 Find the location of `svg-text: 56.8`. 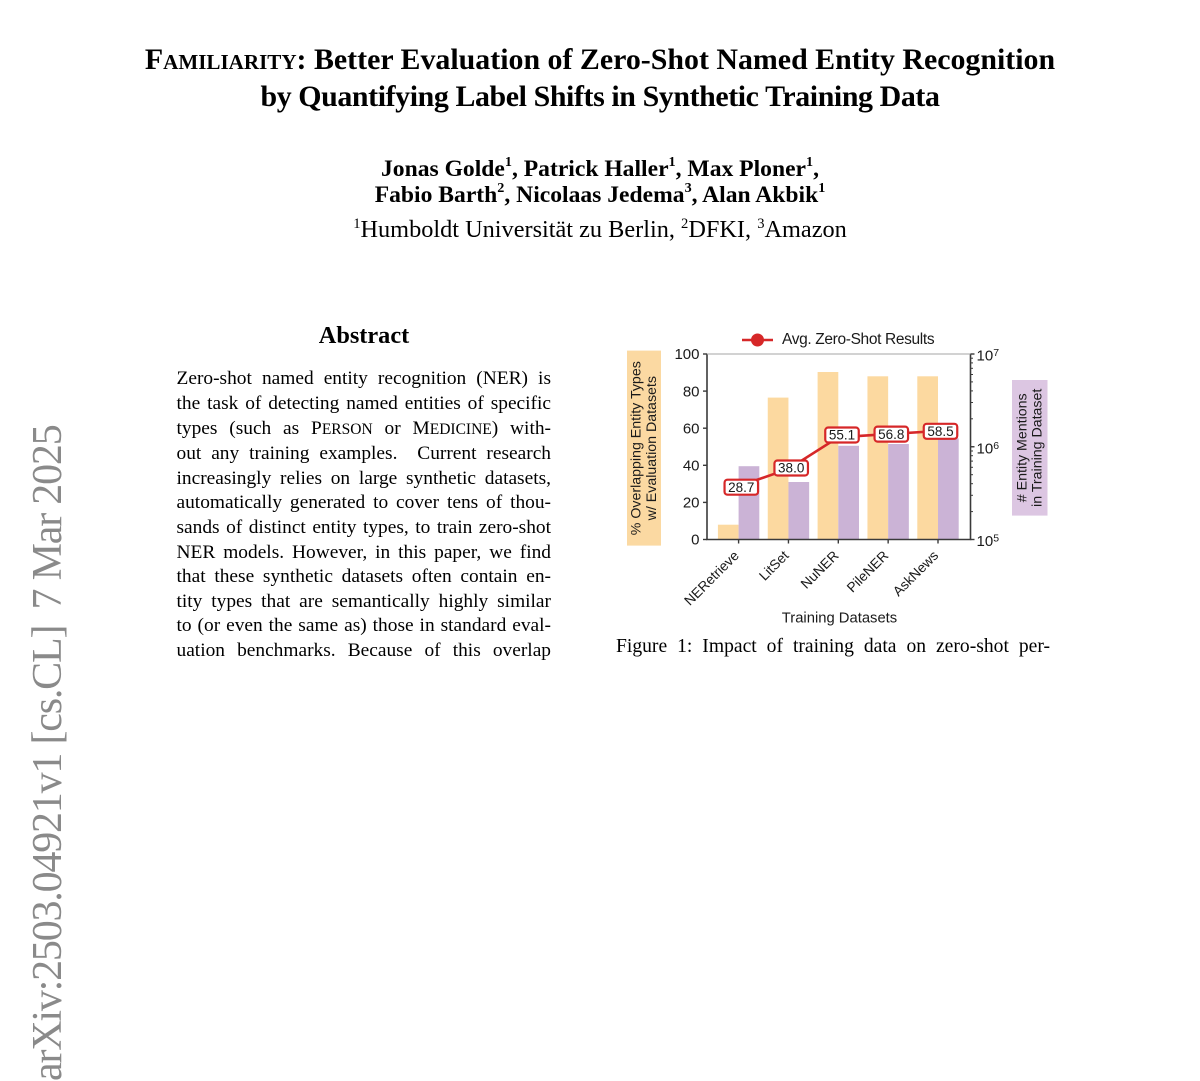

svg-text: 56.8 is located at coordinates (891, 434).